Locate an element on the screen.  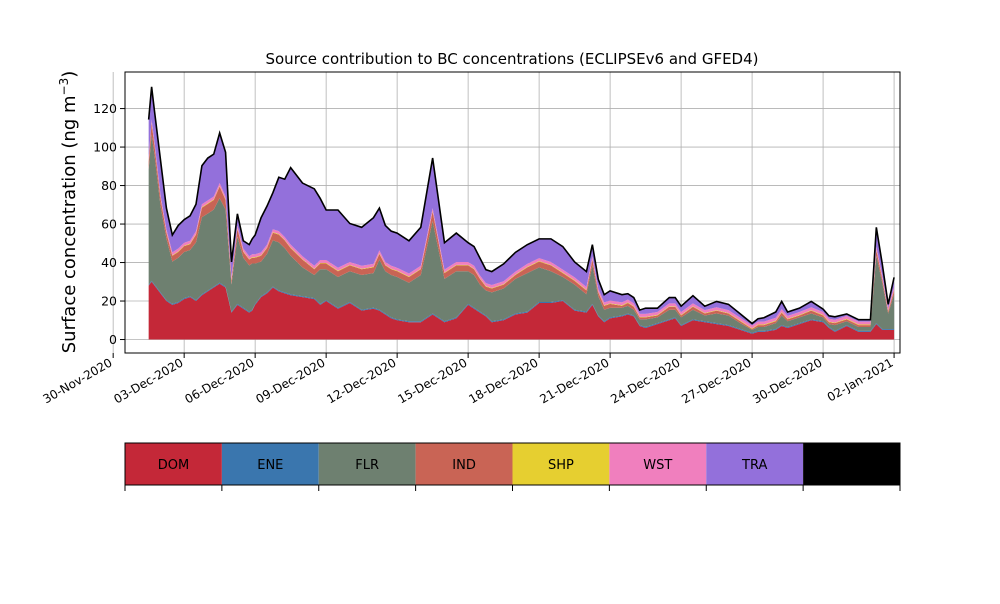
legend-swatch-shp is located at coordinates (561, 464).